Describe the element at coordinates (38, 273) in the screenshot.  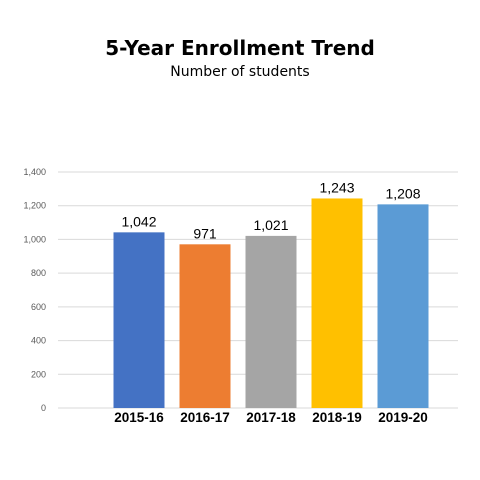
I see `y-tick-label: 800` at that location.